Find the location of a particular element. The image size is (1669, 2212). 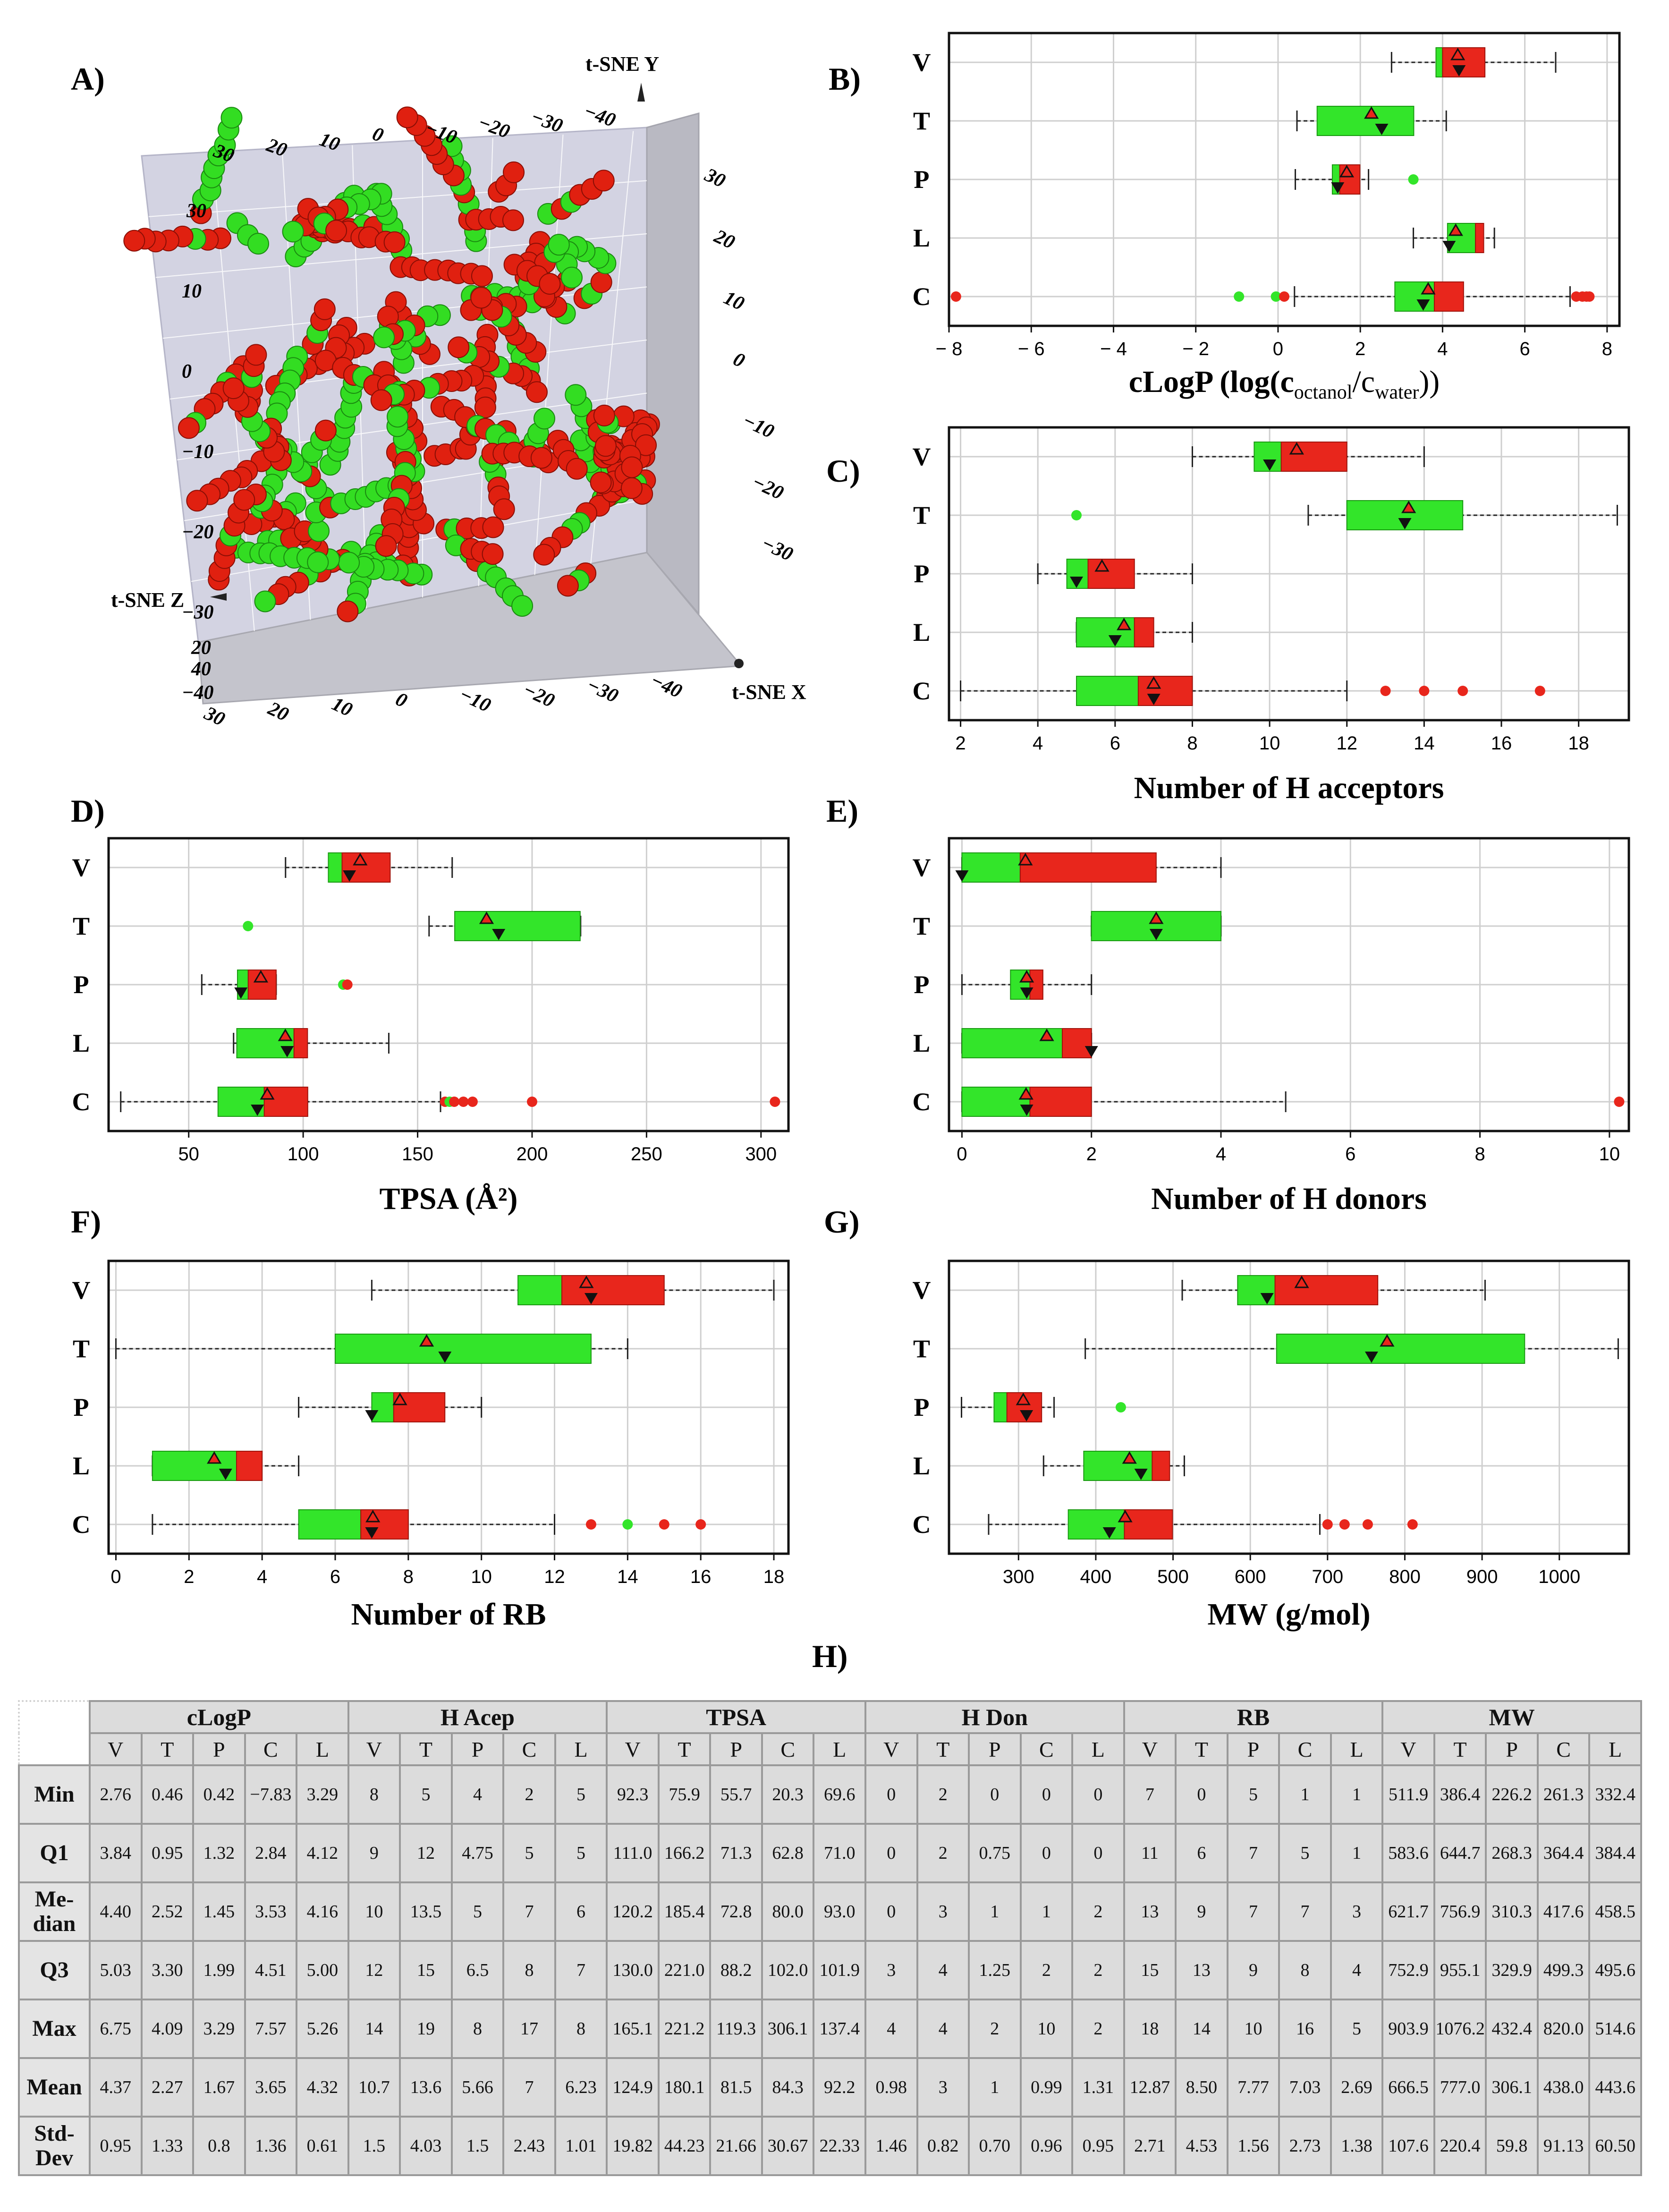

tsne-y-arrow-icon is located at coordinates (641, 92).